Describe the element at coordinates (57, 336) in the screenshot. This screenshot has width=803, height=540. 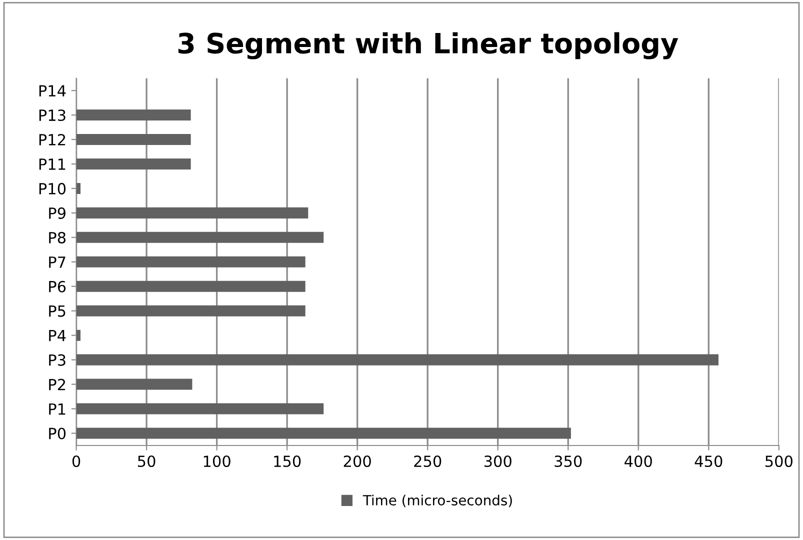
I see `y-tick-label: P4` at that location.